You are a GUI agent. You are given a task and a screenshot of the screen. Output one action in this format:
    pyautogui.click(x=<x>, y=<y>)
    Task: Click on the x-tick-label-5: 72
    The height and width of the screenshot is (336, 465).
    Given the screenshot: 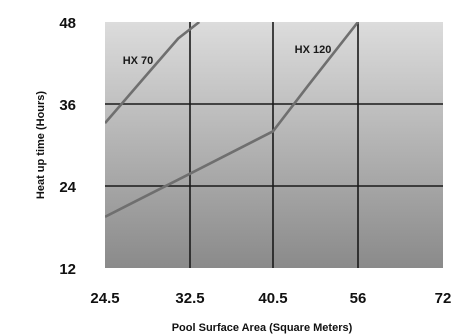 What is the action you would take?
    pyautogui.click(x=443, y=298)
    